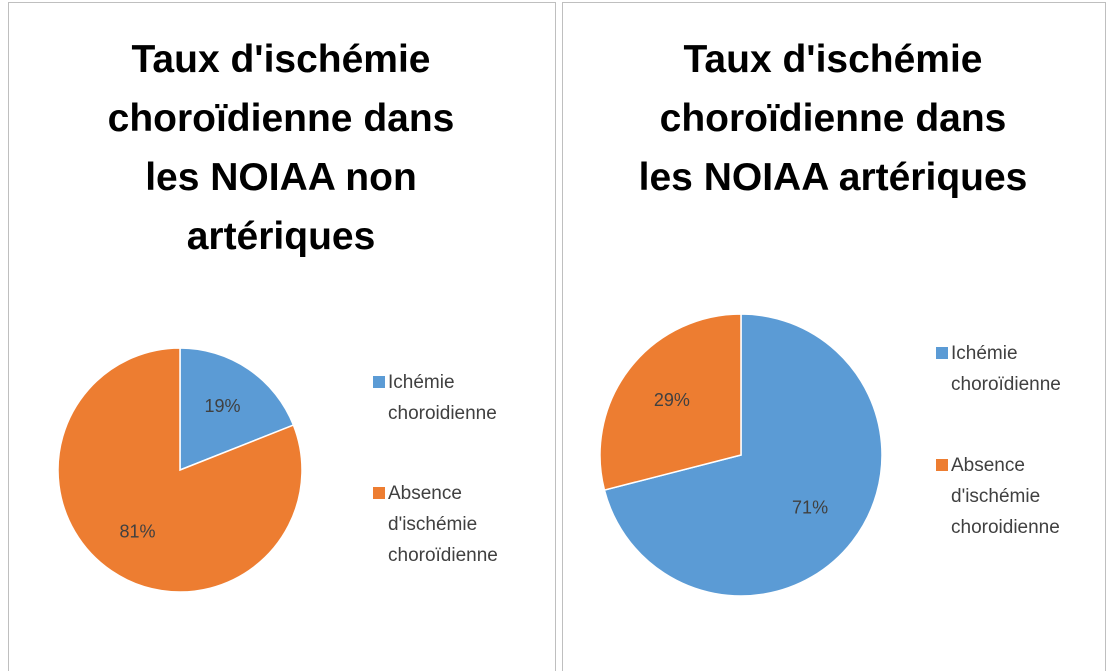  What do you see at coordinates (810, 507) in the screenshot?
I see `data-label: 71%` at bounding box center [810, 507].